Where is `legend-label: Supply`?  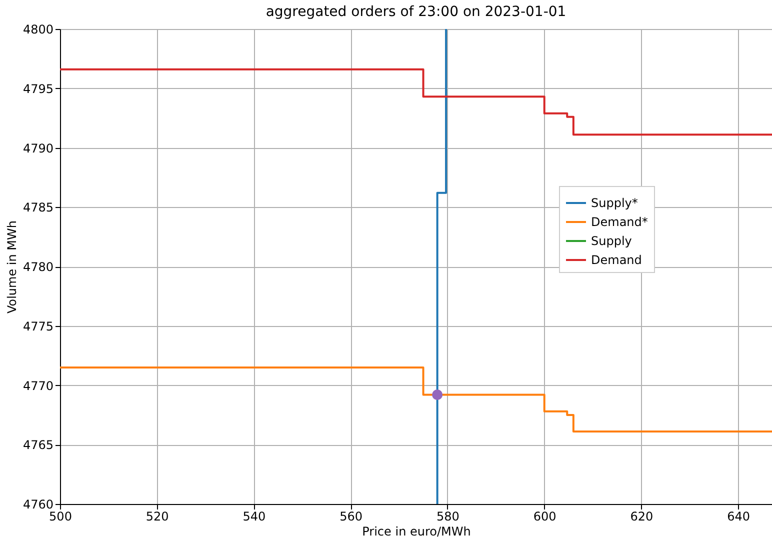 legend-label: Supply is located at coordinates (611, 241).